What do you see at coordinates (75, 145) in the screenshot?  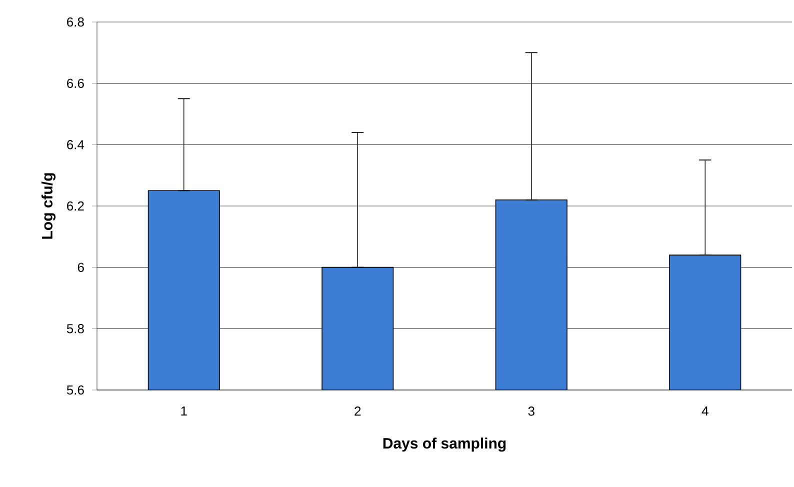 I see `y-tick-label: 6.4` at bounding box center [75, 145].